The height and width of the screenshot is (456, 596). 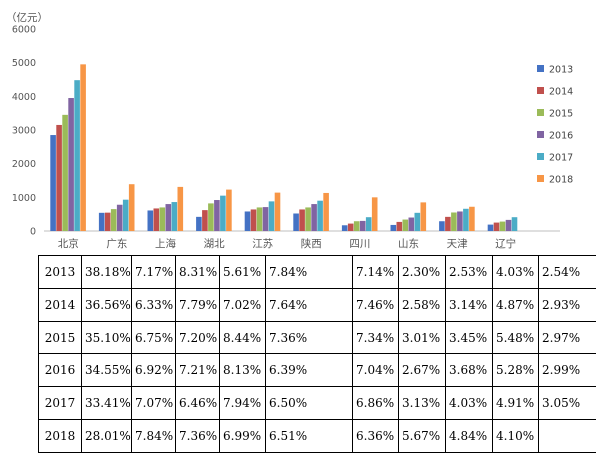 I want to click on share-cell: 6.75%, so click(x=153, y=337).